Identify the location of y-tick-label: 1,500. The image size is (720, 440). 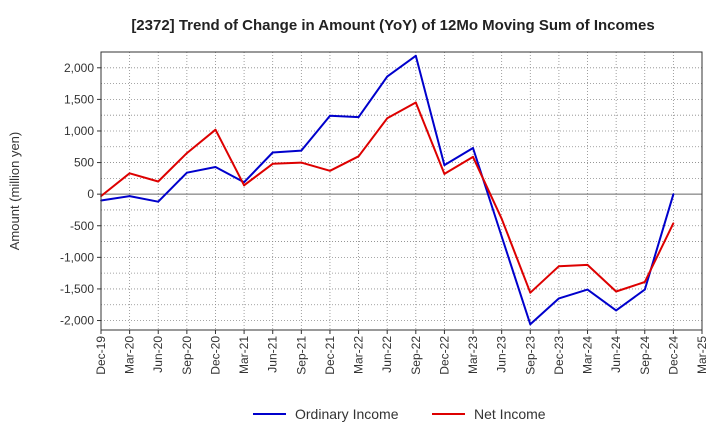
(79, 99).